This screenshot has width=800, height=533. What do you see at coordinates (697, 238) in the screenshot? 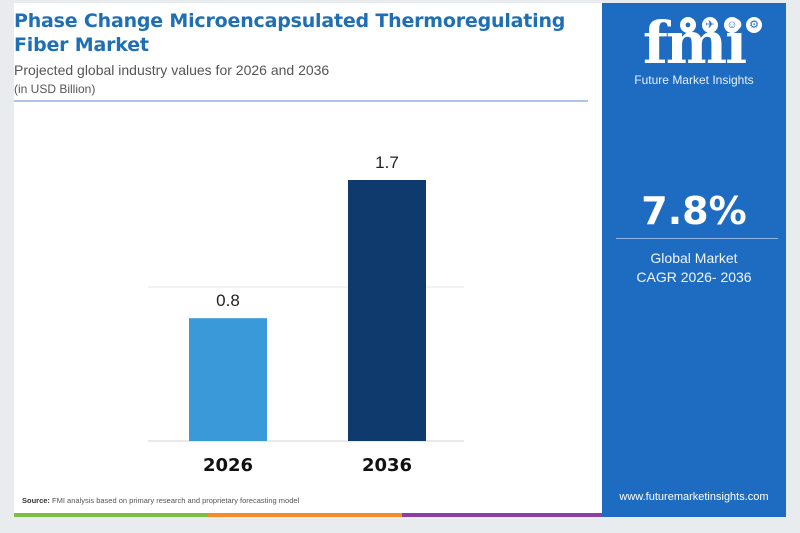
I see `panel-divider` at bounding box center [697, 238].